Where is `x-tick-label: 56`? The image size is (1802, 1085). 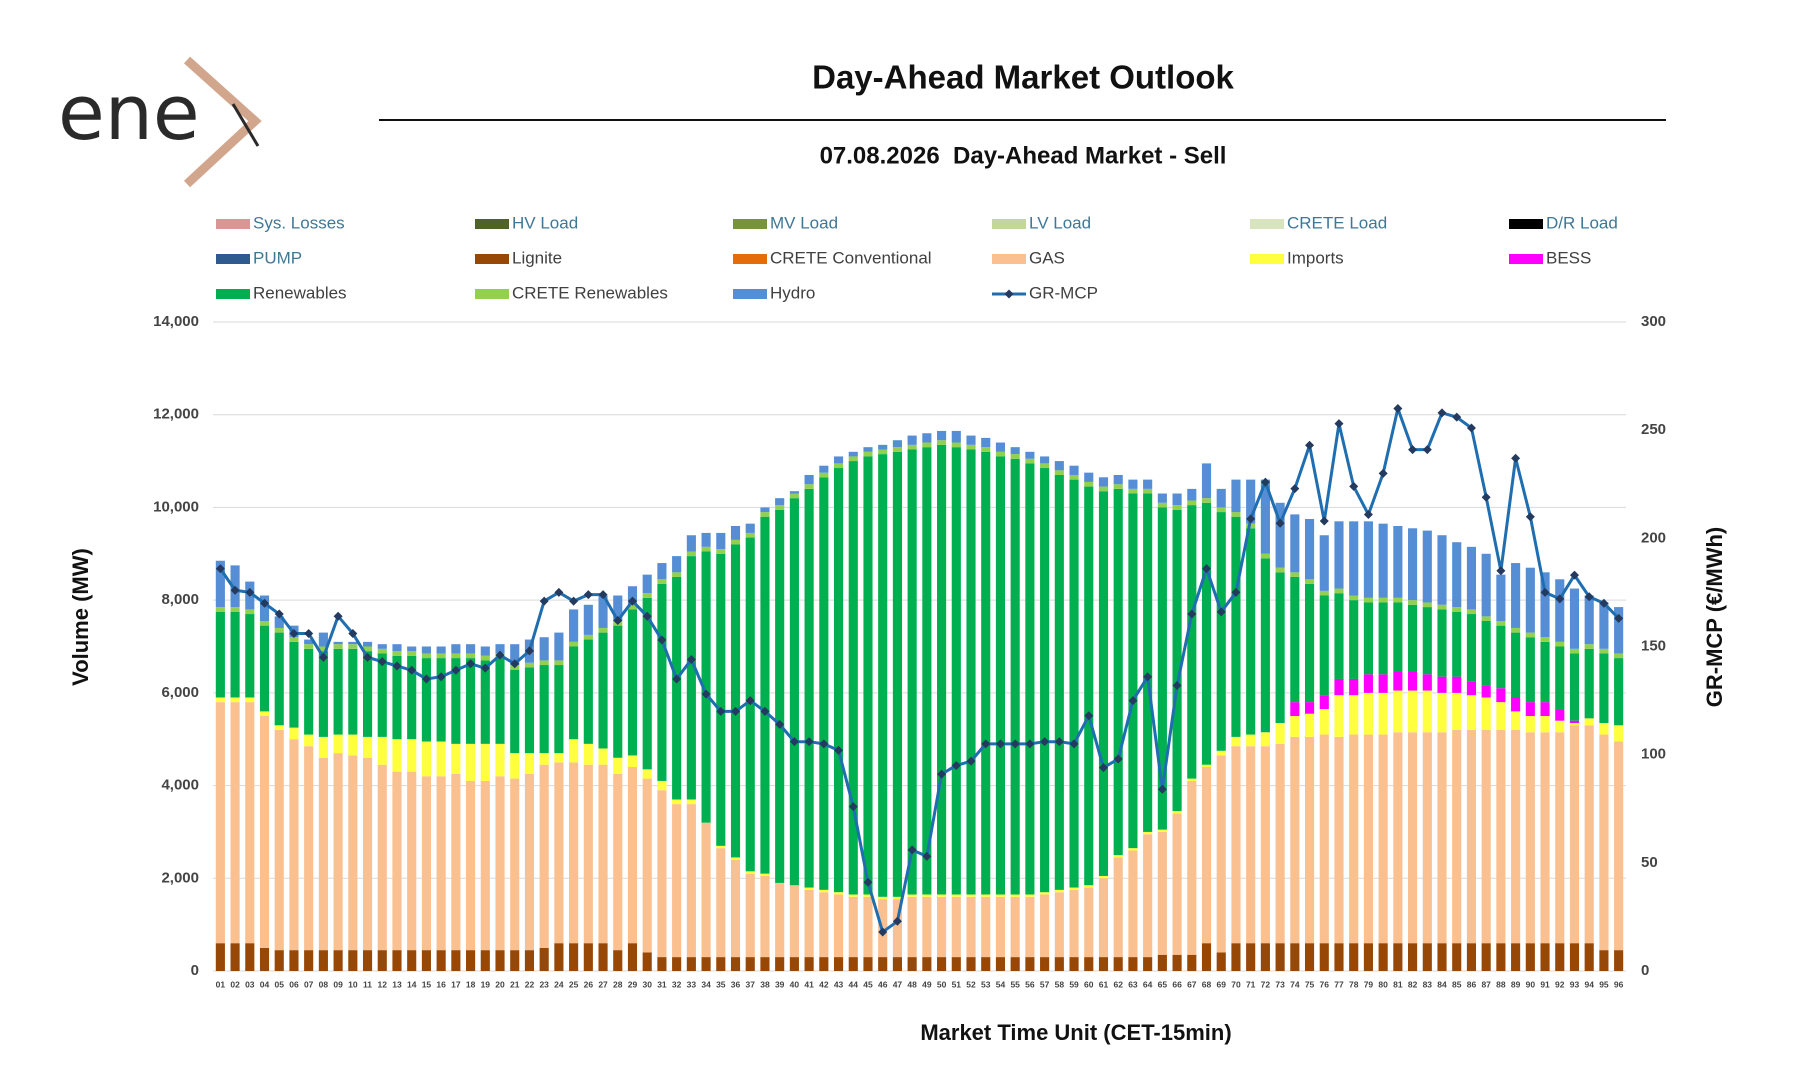
x-tick-label: 56 is located at coordinates (1030, 984).